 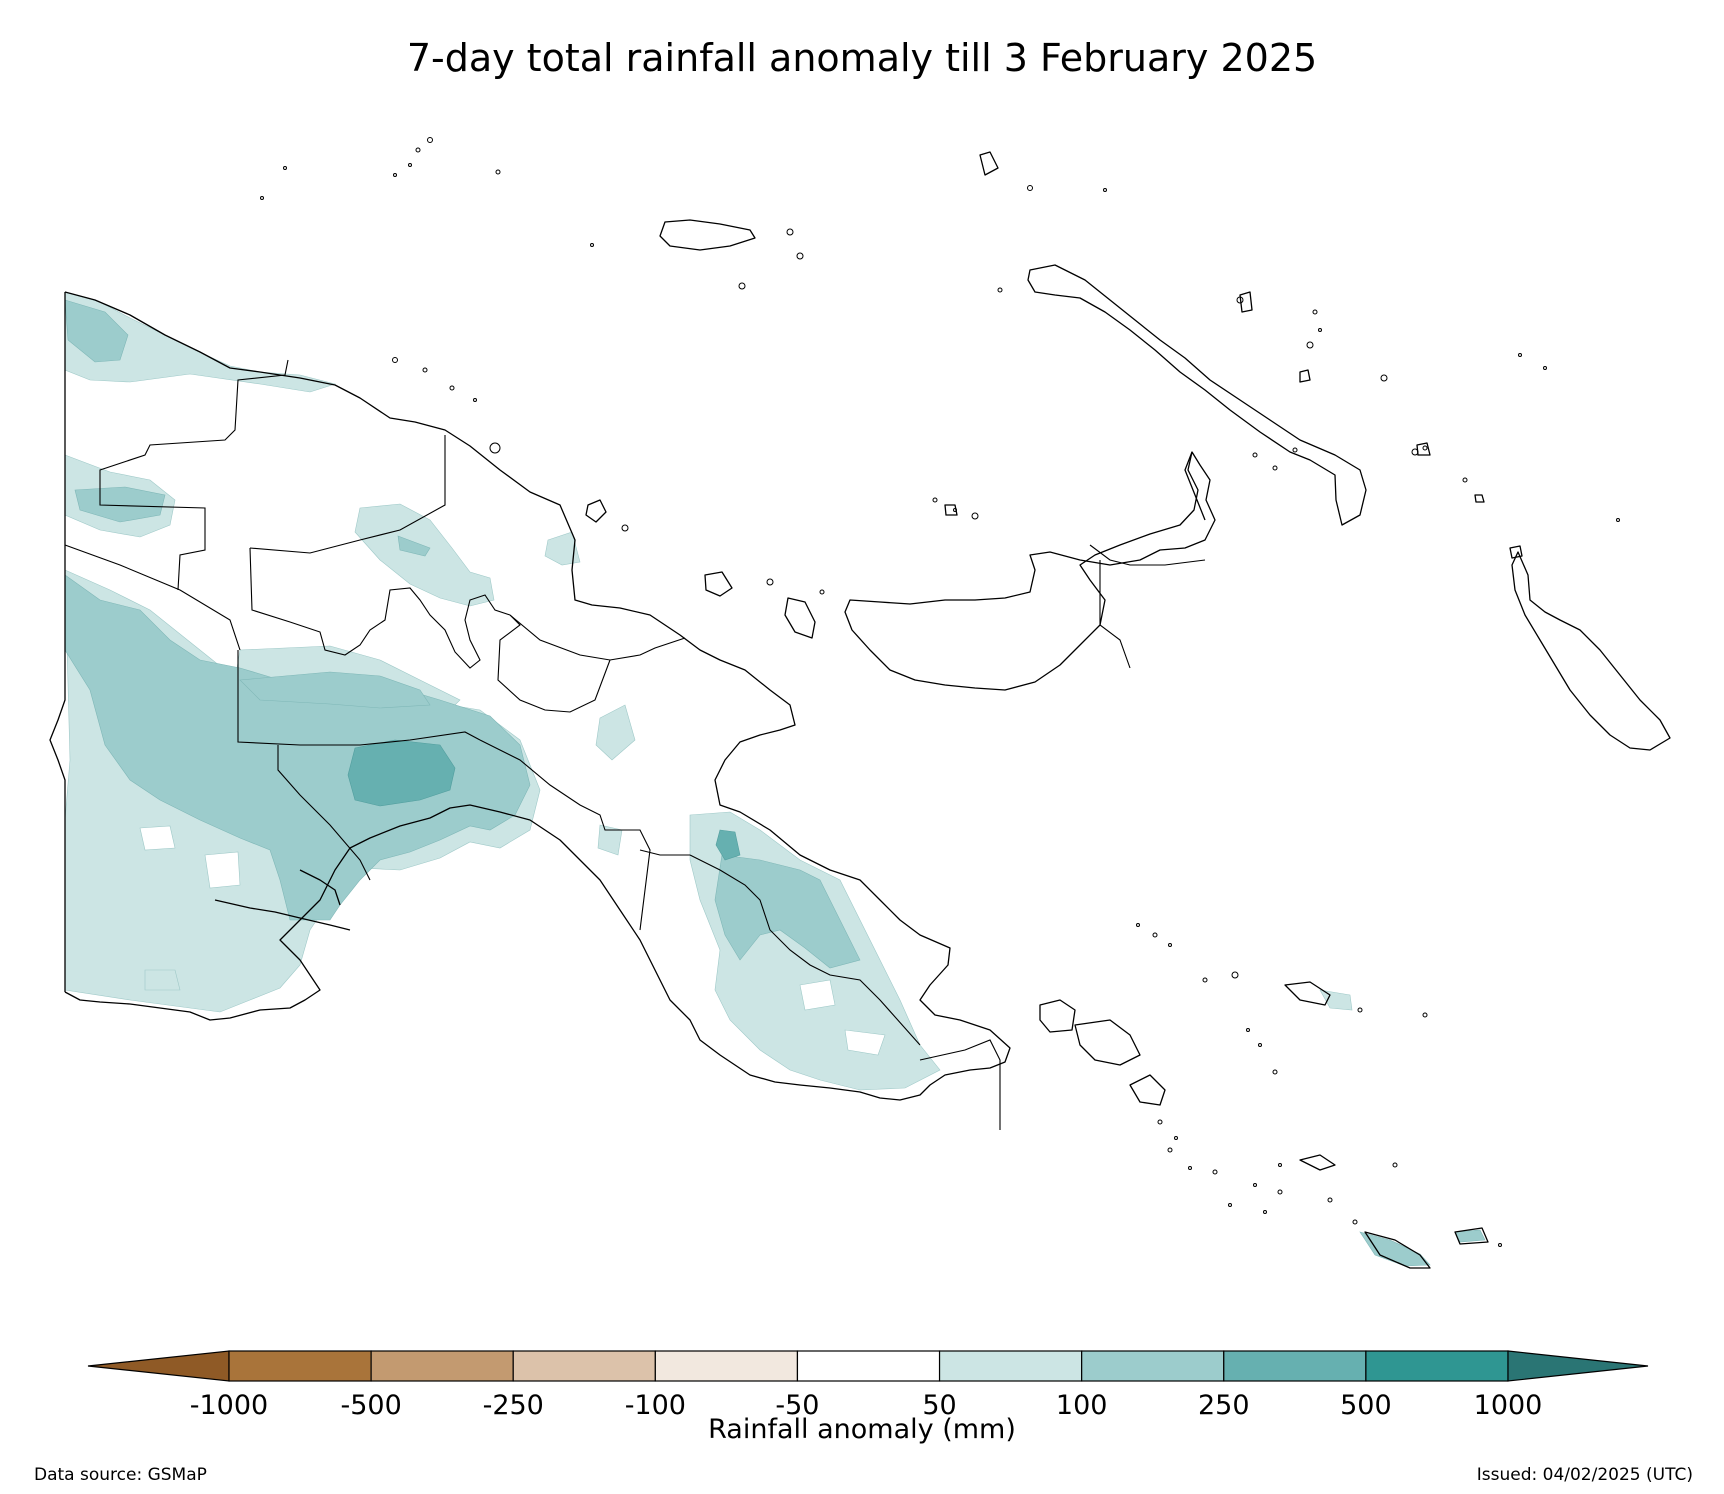 What do you see at coordinates (1107, 1042) in the screenshot?
I see `coastline-normanby` at bounding box center [1107, 1042].